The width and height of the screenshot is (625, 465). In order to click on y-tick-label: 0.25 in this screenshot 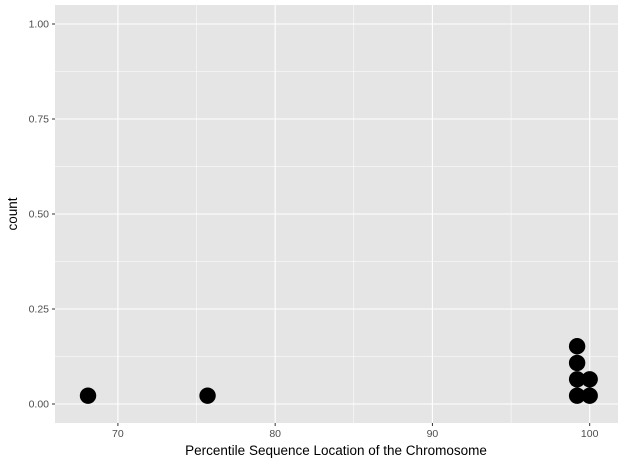, I will do `click(39, 310)`.